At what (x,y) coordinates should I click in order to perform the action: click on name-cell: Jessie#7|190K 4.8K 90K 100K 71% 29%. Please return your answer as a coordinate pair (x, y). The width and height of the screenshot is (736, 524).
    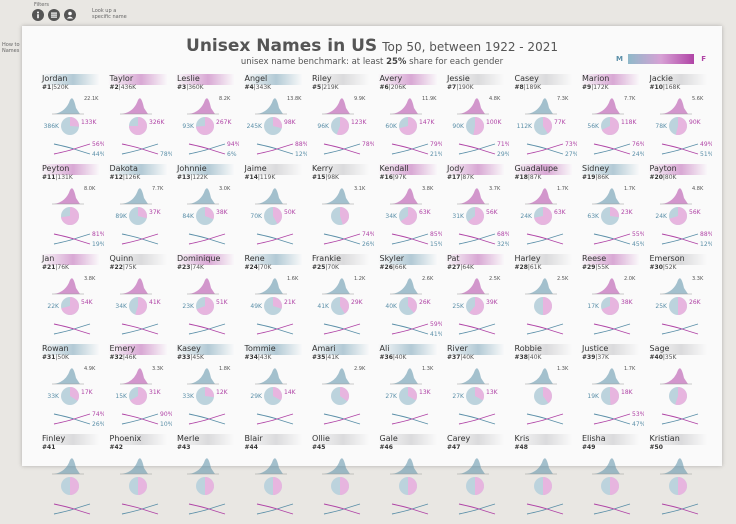
    Looking at the image, I should click on (478, 119).